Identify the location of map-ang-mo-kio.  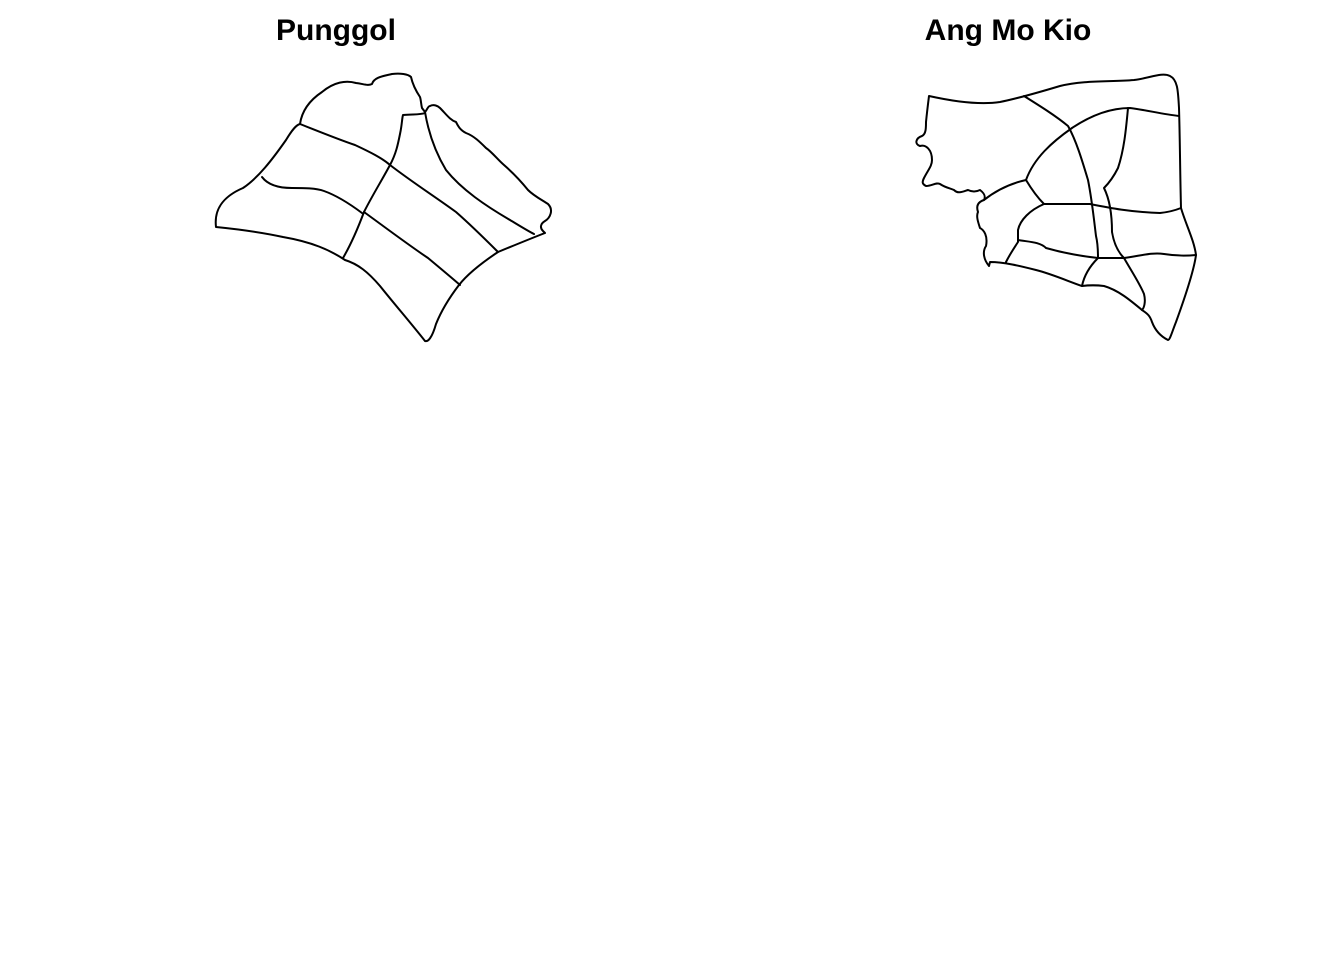
(1056, 207).